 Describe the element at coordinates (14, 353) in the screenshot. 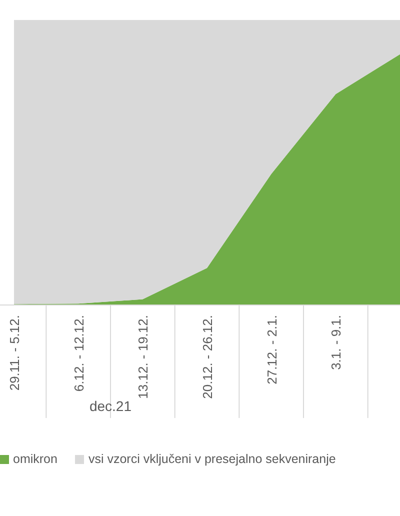

I see `x-tick-label: 29.11. - 5.12.` at that location.